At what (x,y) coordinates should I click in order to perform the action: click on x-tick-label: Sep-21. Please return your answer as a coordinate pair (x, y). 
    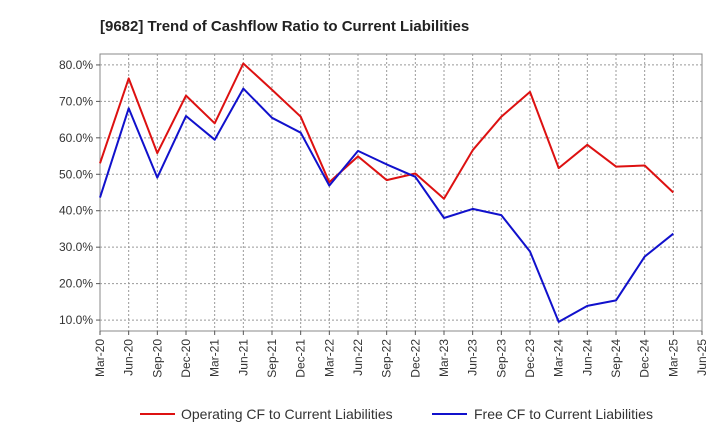
    Looking at the image, I should click on (272, 358).